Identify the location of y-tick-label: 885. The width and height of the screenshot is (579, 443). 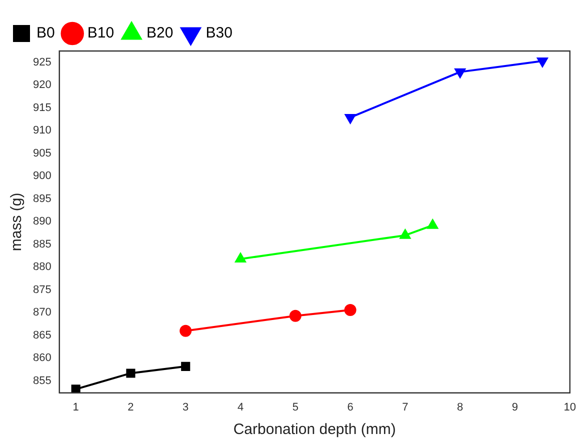
(42, 244).